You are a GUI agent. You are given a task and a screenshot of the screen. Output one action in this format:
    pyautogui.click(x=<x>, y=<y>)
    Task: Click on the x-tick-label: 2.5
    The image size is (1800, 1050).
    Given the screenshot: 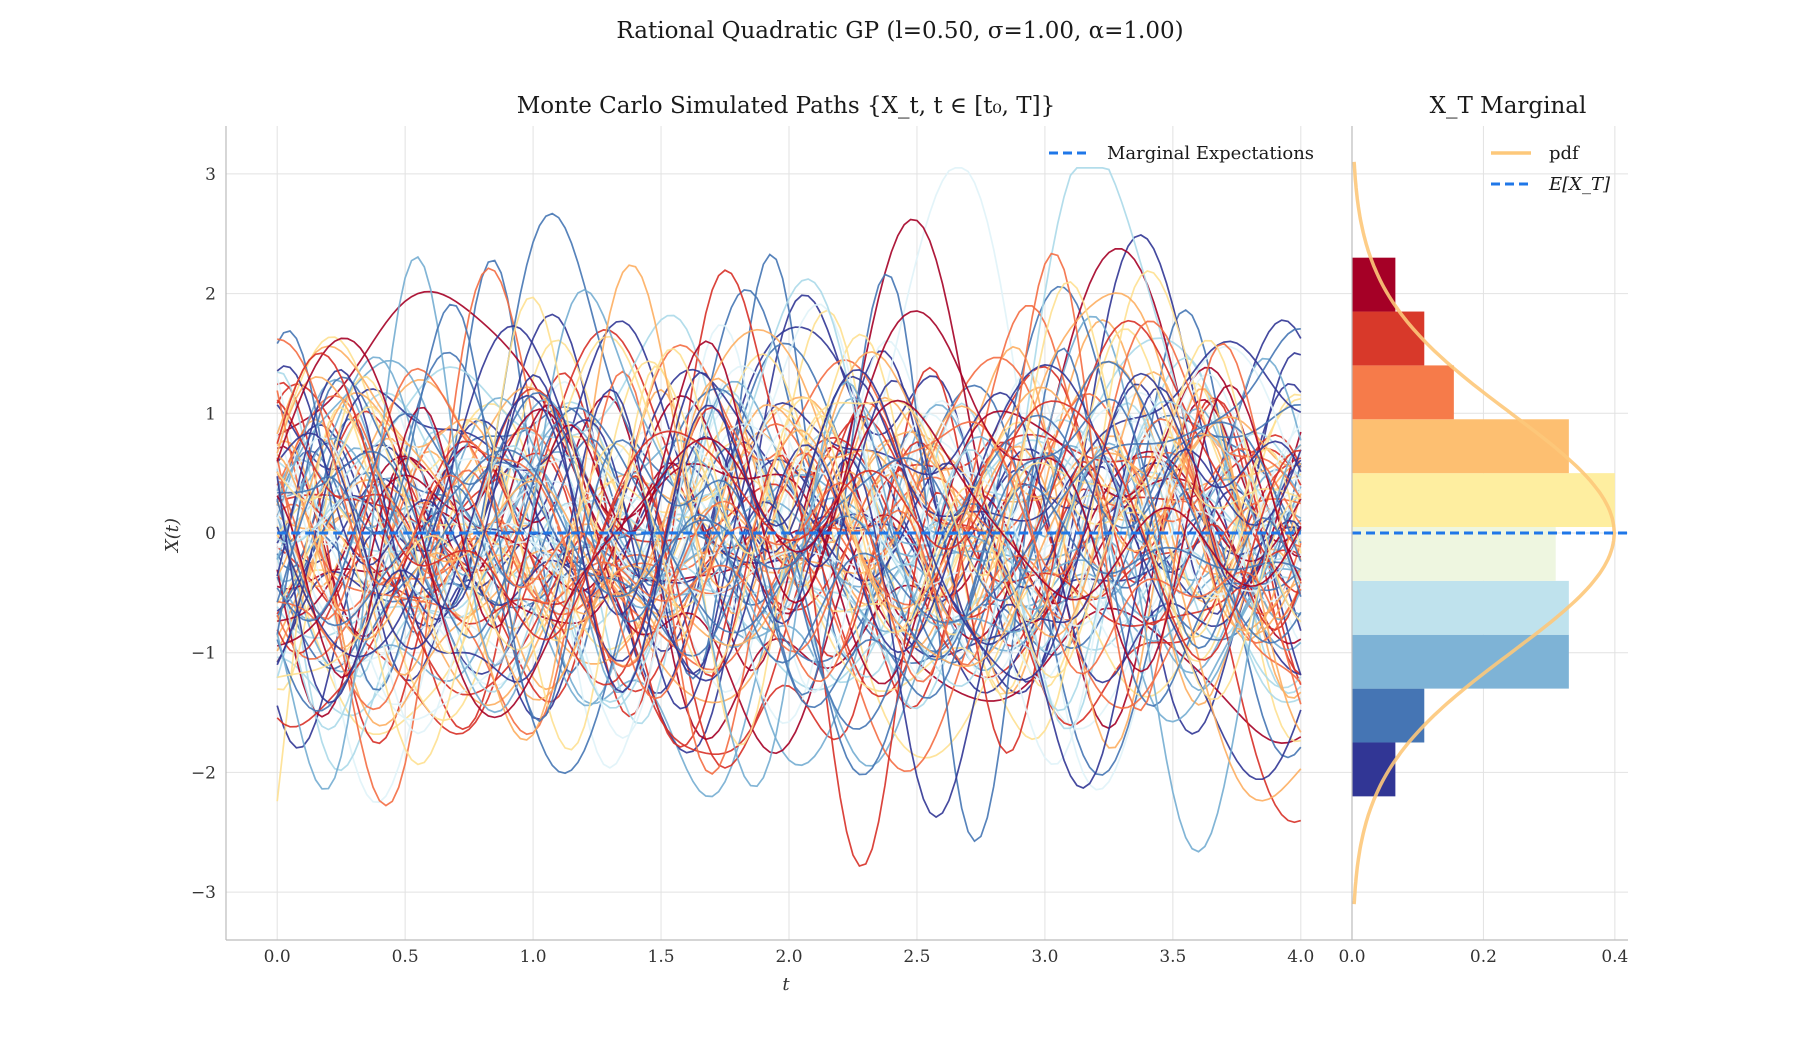 What is the action you would take?
    pyautogui.click(x=916, y=957)
    